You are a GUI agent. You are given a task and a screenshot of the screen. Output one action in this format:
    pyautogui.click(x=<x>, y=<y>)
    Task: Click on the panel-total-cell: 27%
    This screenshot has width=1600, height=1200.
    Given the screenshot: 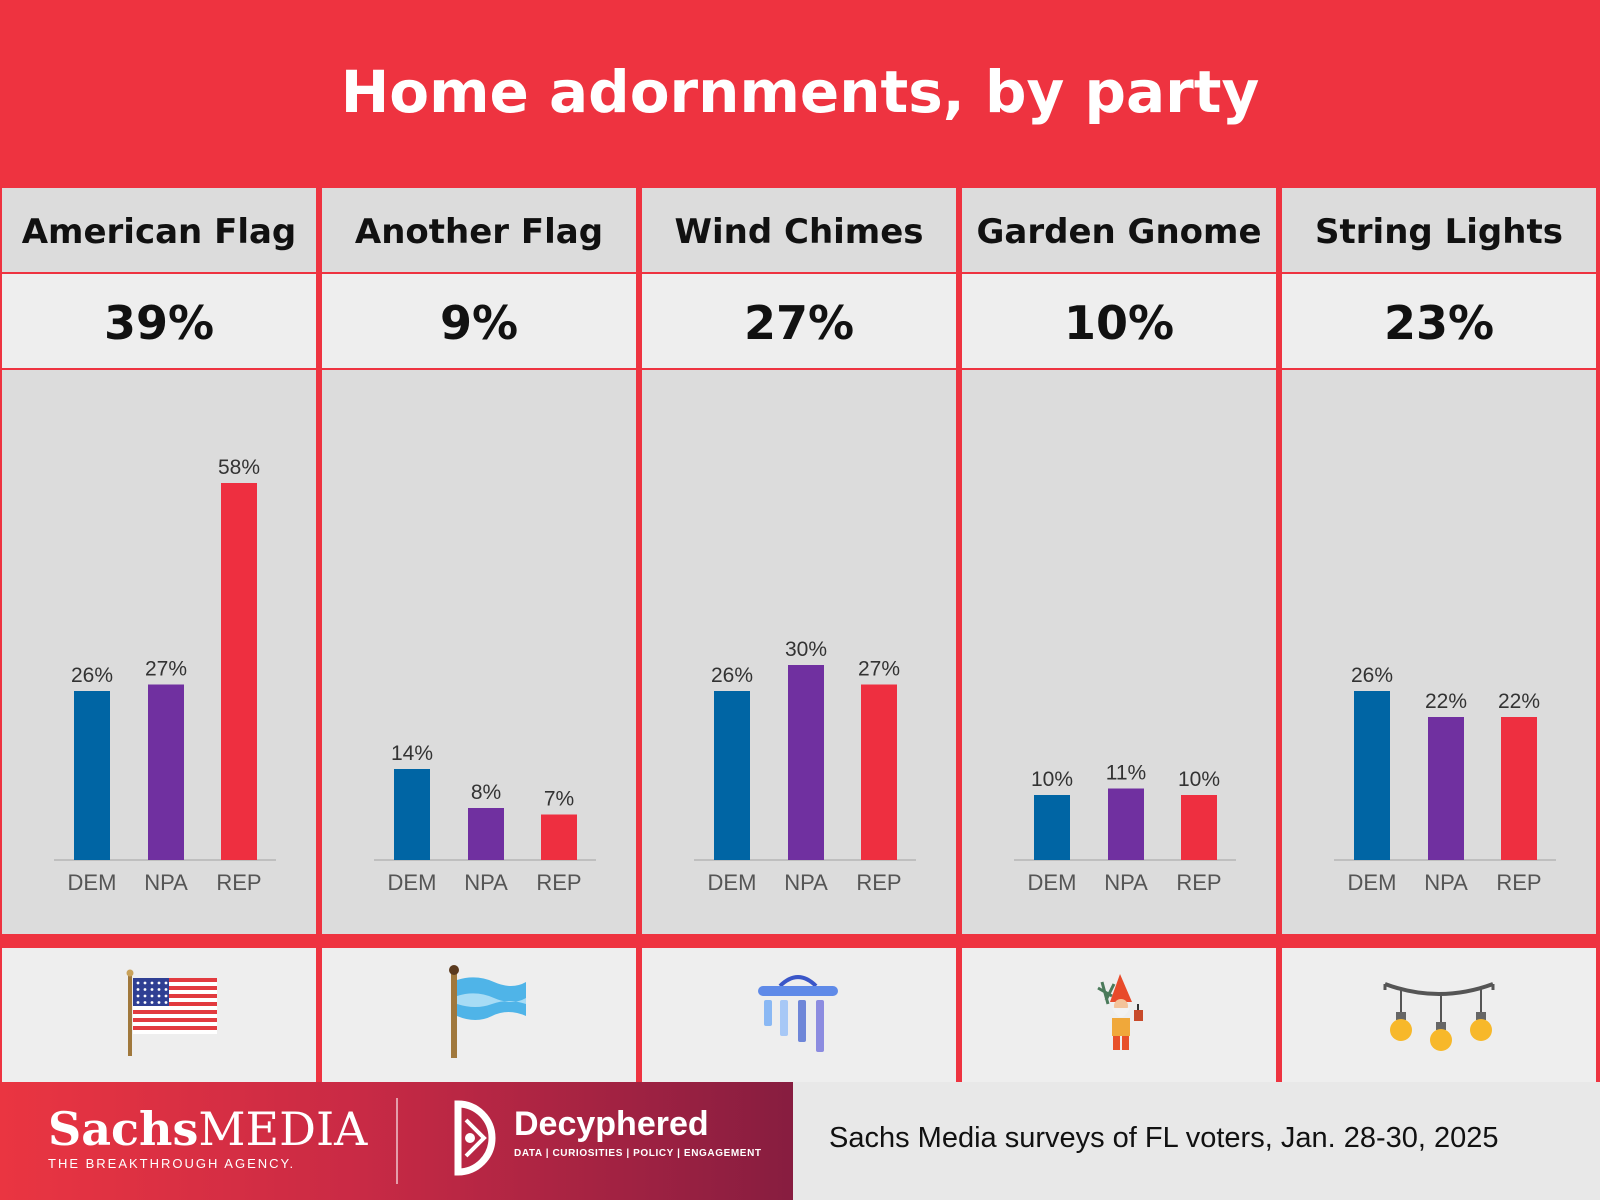 What is the action you would take?
    pyautogui.click(x=799, y=321)
    